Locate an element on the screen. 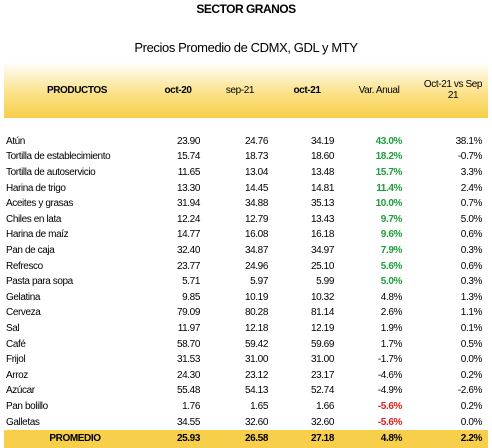 The height and width of the screenshot is (448, 492). table-cell: 5.71 is located at coordinates (191, 282).